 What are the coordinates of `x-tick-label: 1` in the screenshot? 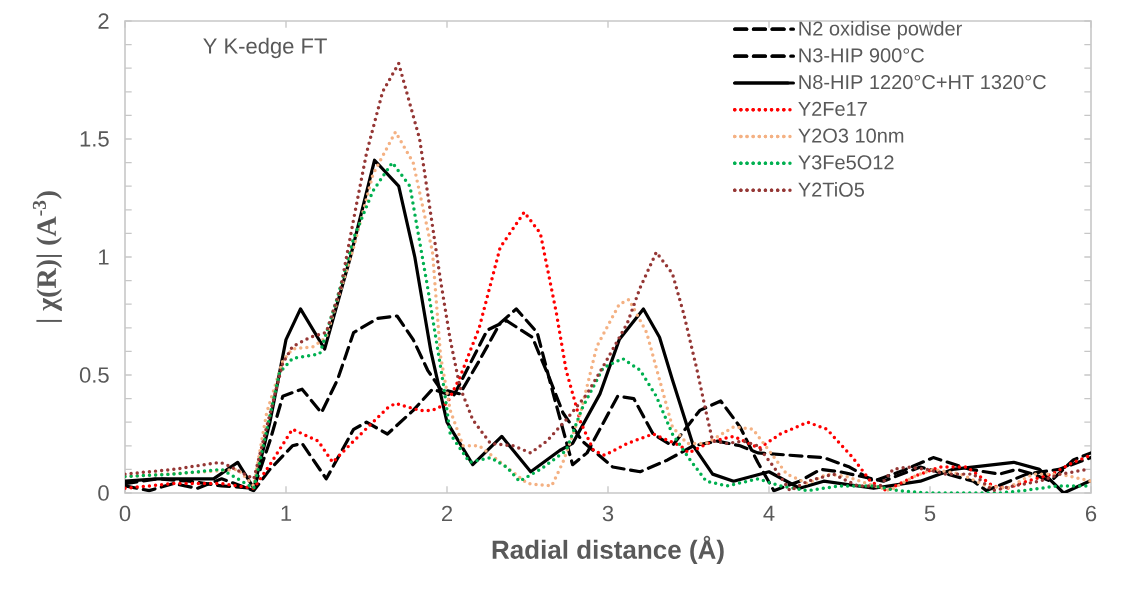 It's located at (286, 513).